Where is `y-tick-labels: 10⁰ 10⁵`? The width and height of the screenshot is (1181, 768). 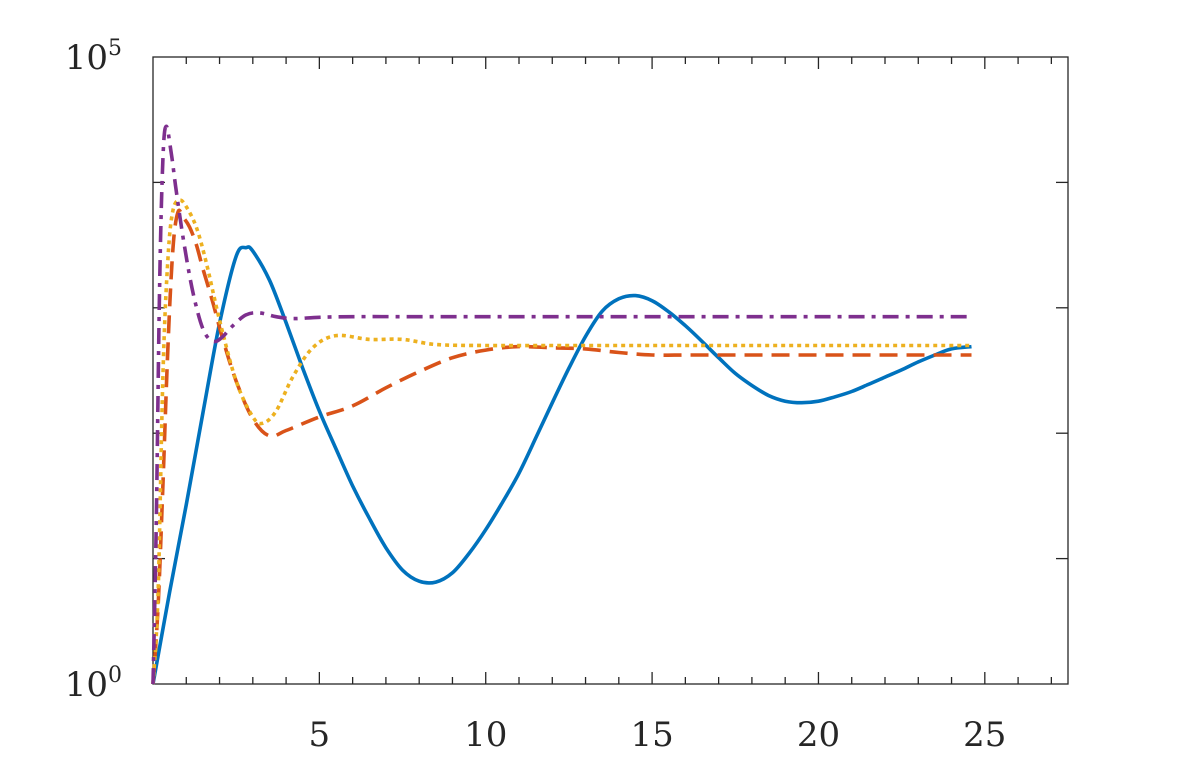
y-tick-labels: 10⁰ 10⁵ is located at coordinates (93, 370).